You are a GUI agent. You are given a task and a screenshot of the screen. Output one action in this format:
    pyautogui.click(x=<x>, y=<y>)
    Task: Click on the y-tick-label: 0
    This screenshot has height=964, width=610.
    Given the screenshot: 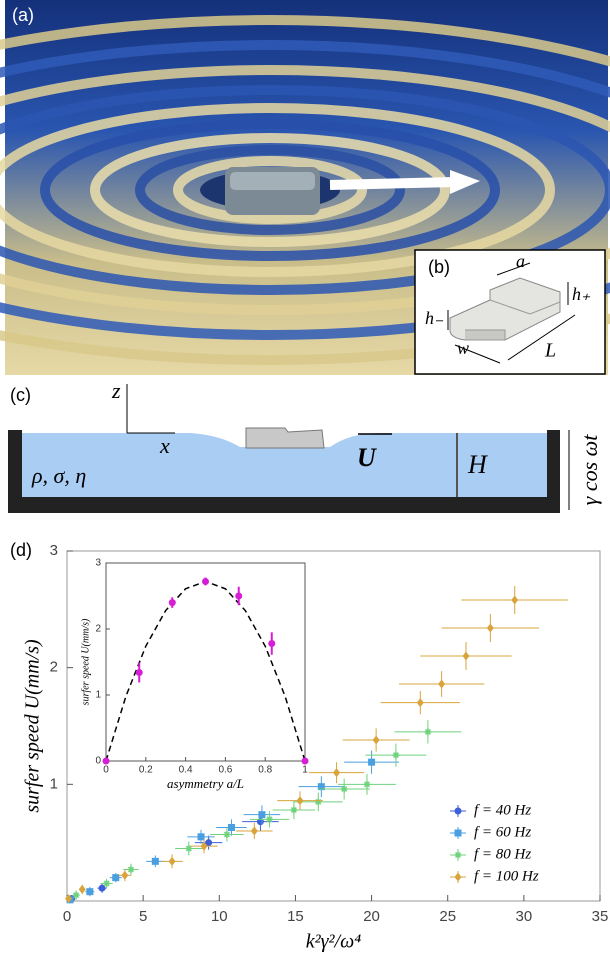 What is the action you would take?
    pyautogui.click(x=98, y=761)
    